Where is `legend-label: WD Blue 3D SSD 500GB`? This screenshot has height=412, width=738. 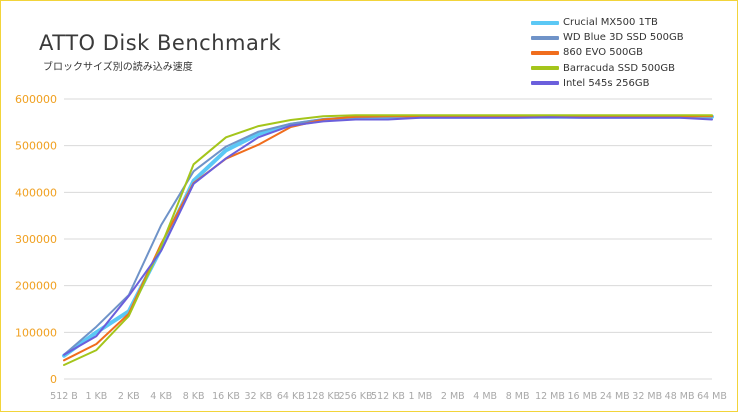 legend-label: WD Blue 3D SSD 500GB is located at coordinates (623, 38).